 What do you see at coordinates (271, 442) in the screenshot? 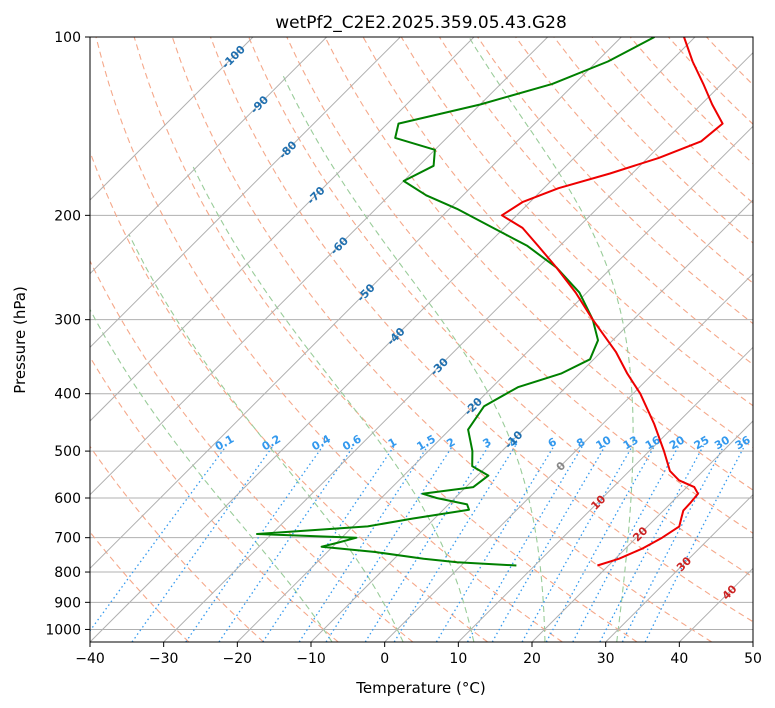
I see `mixing-ratio-label: 0.2` at bounding box center [271, 442].